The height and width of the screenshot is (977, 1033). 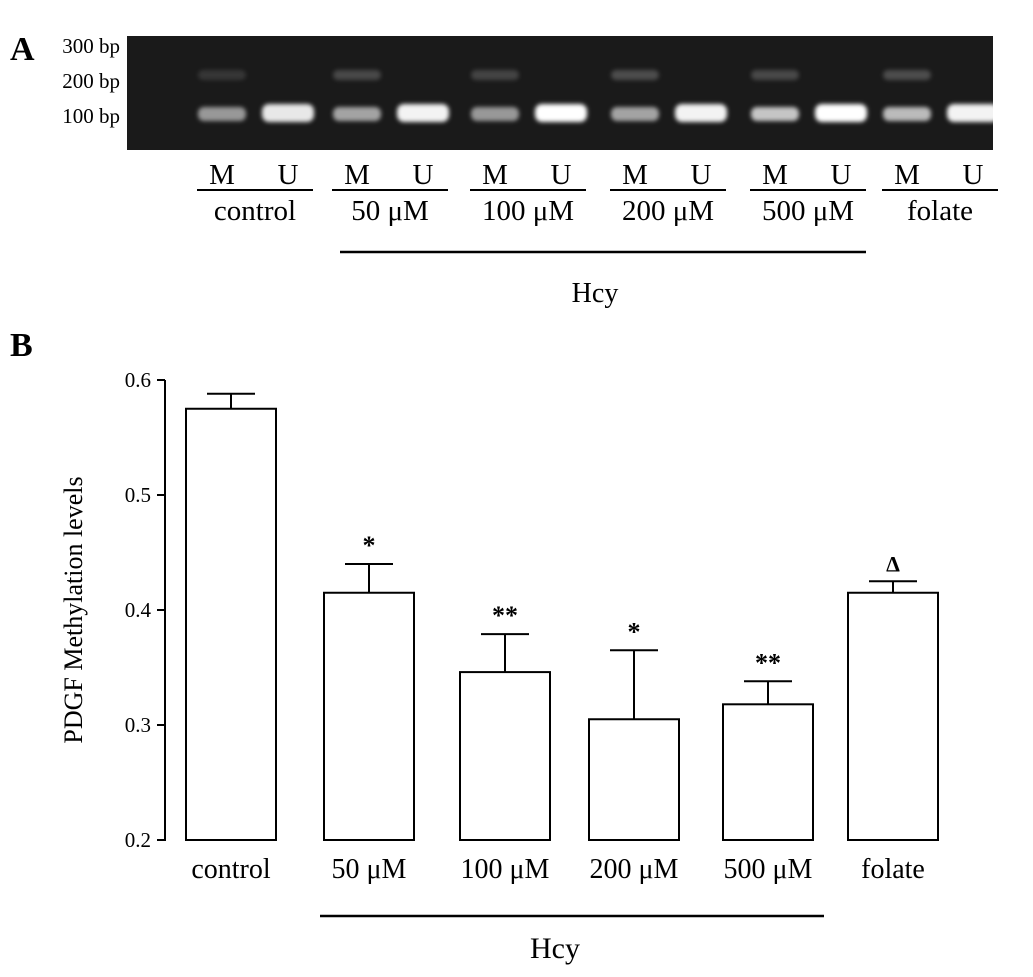 I want to click on group-label-folate: folate, so click(x=940, y=211).